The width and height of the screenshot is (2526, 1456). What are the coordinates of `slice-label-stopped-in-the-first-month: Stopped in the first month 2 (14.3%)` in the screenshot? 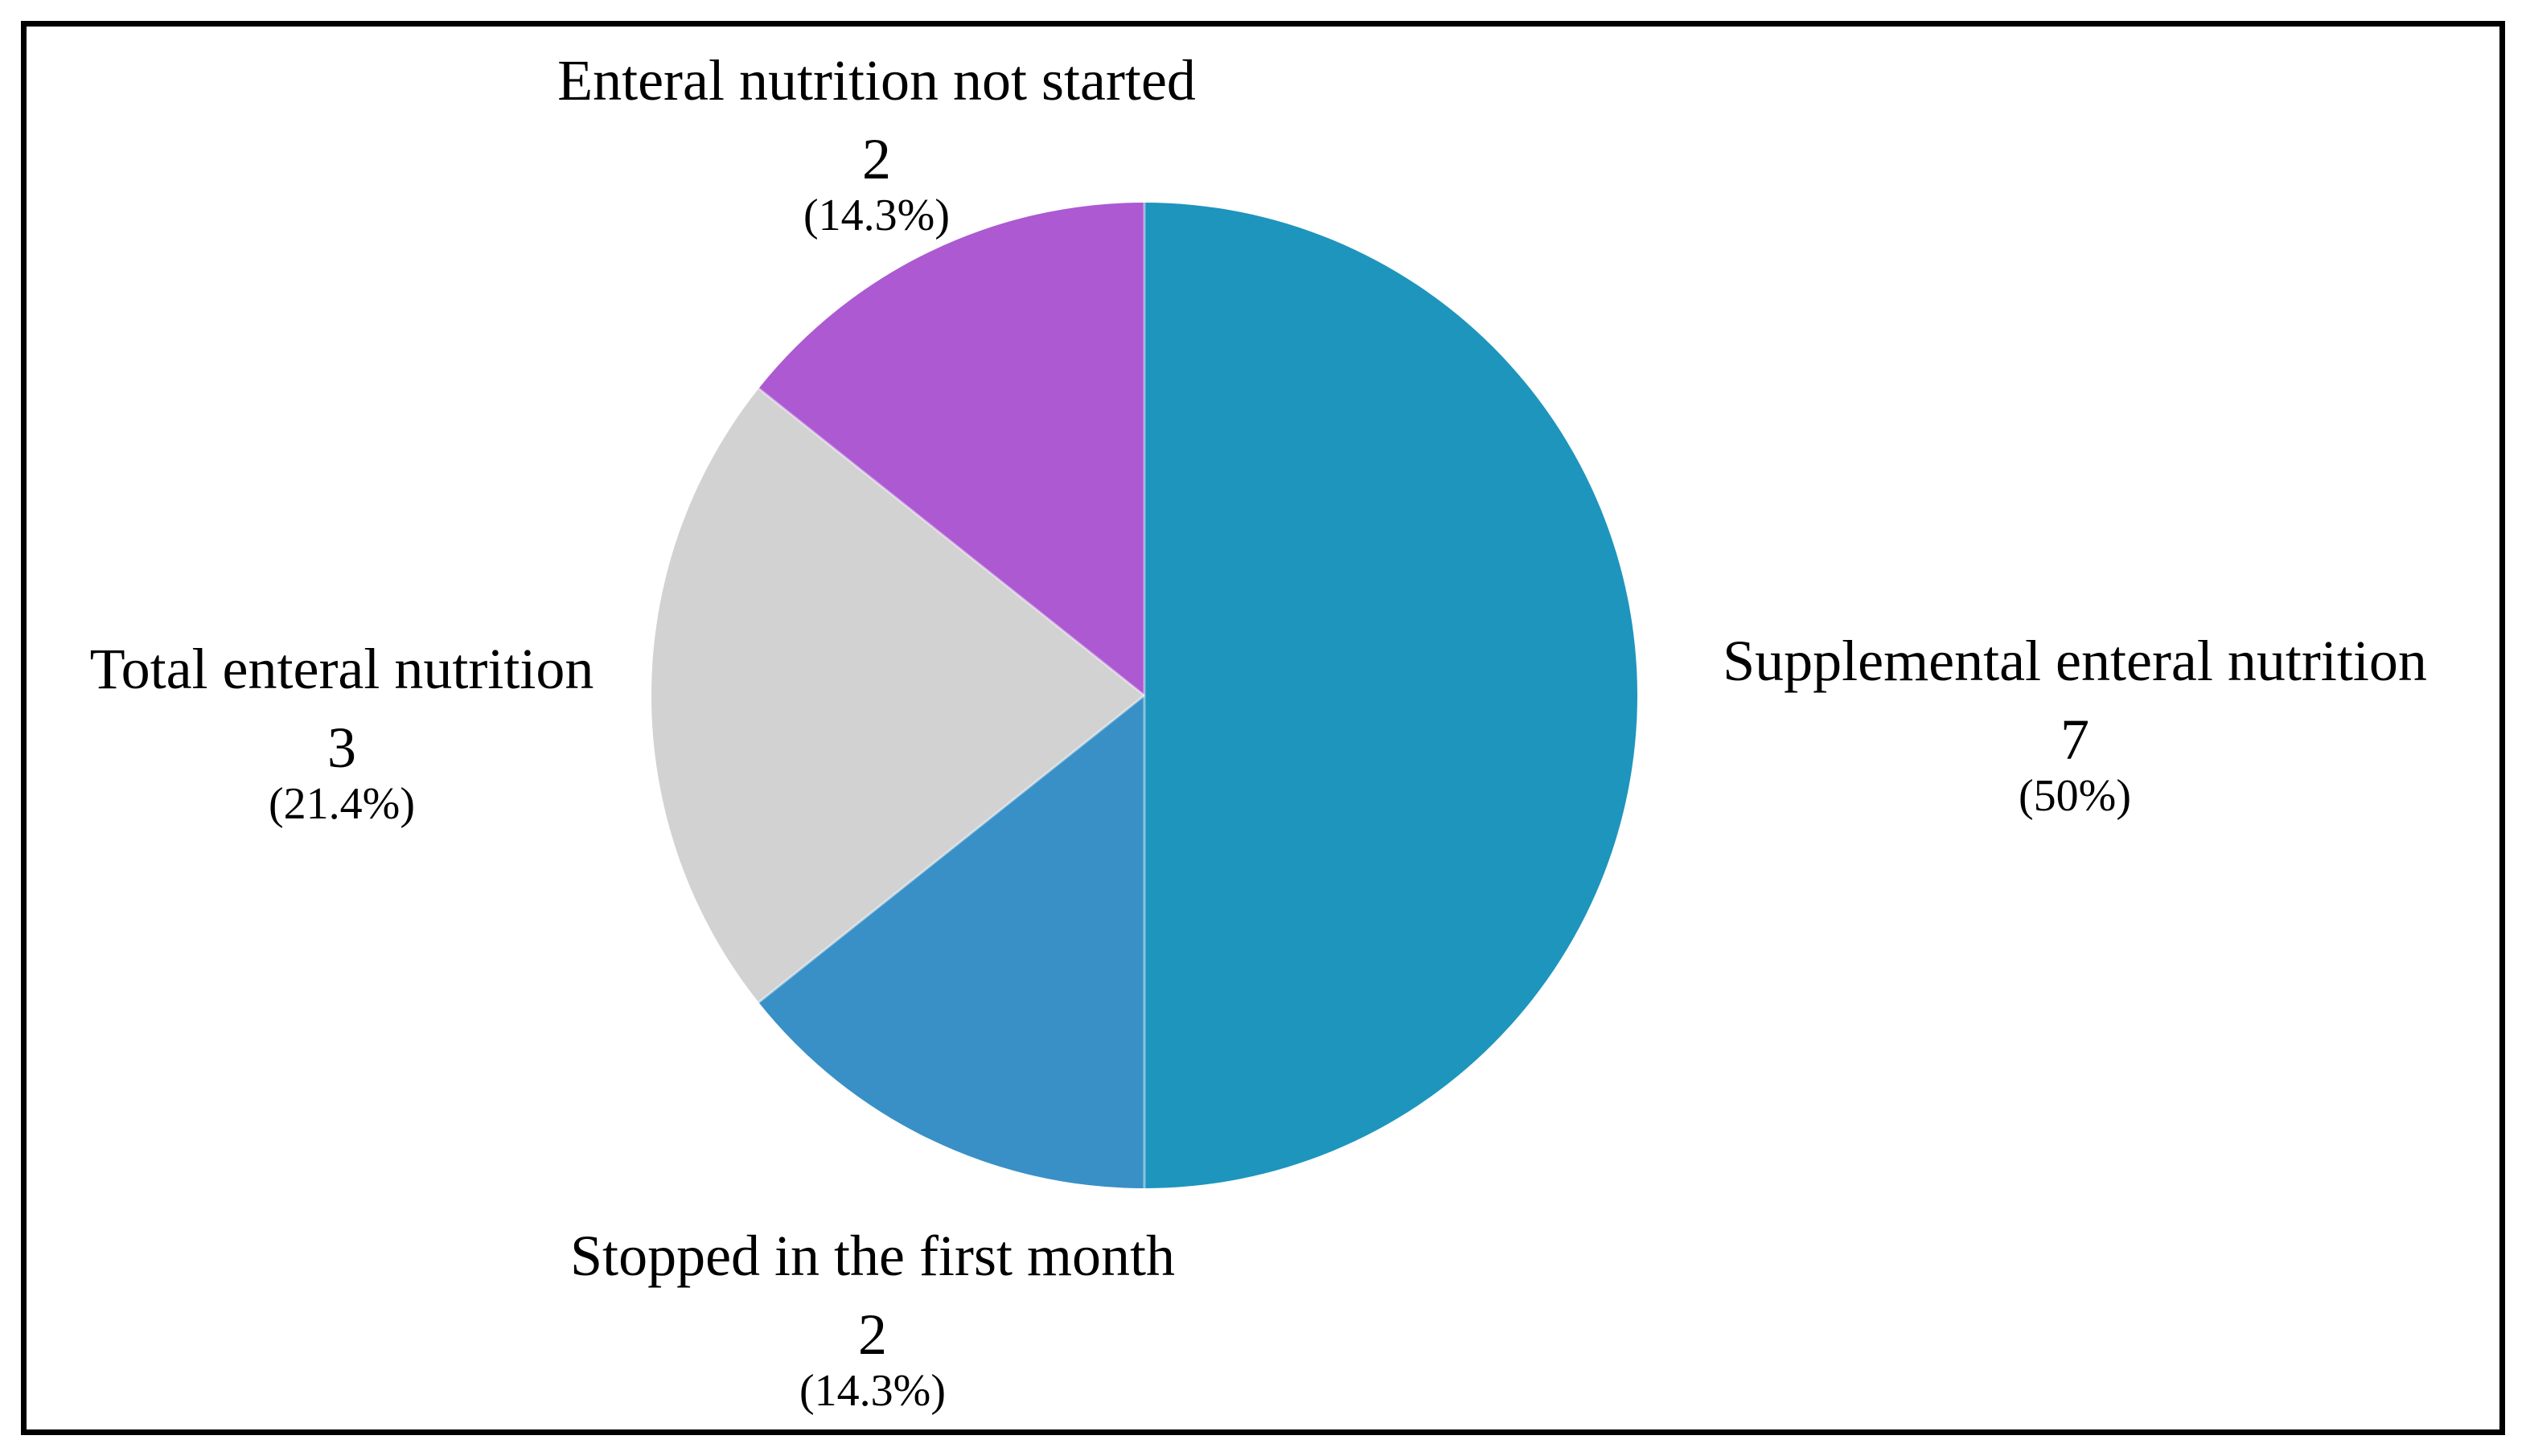 It's located at (873, 1320).